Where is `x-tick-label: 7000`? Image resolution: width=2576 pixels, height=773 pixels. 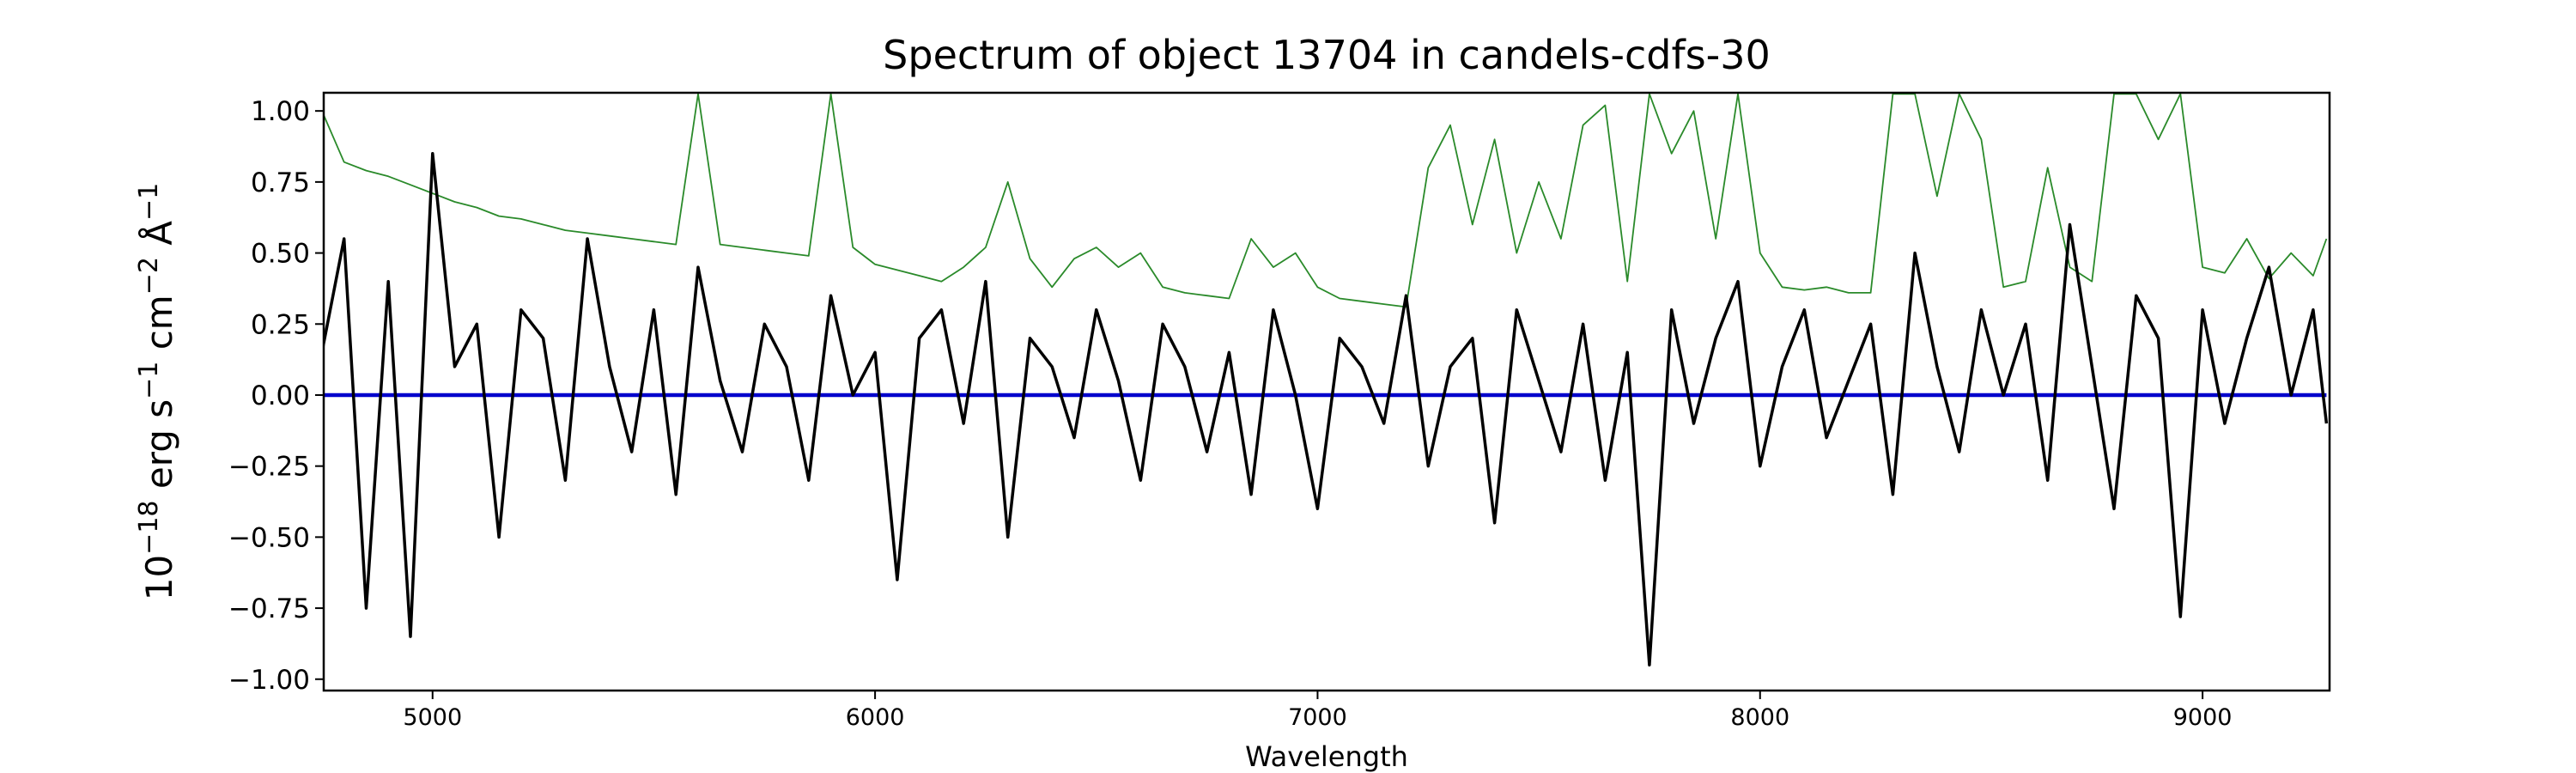 x-tick-label: 7000 is located at coordinates (1317, 717).